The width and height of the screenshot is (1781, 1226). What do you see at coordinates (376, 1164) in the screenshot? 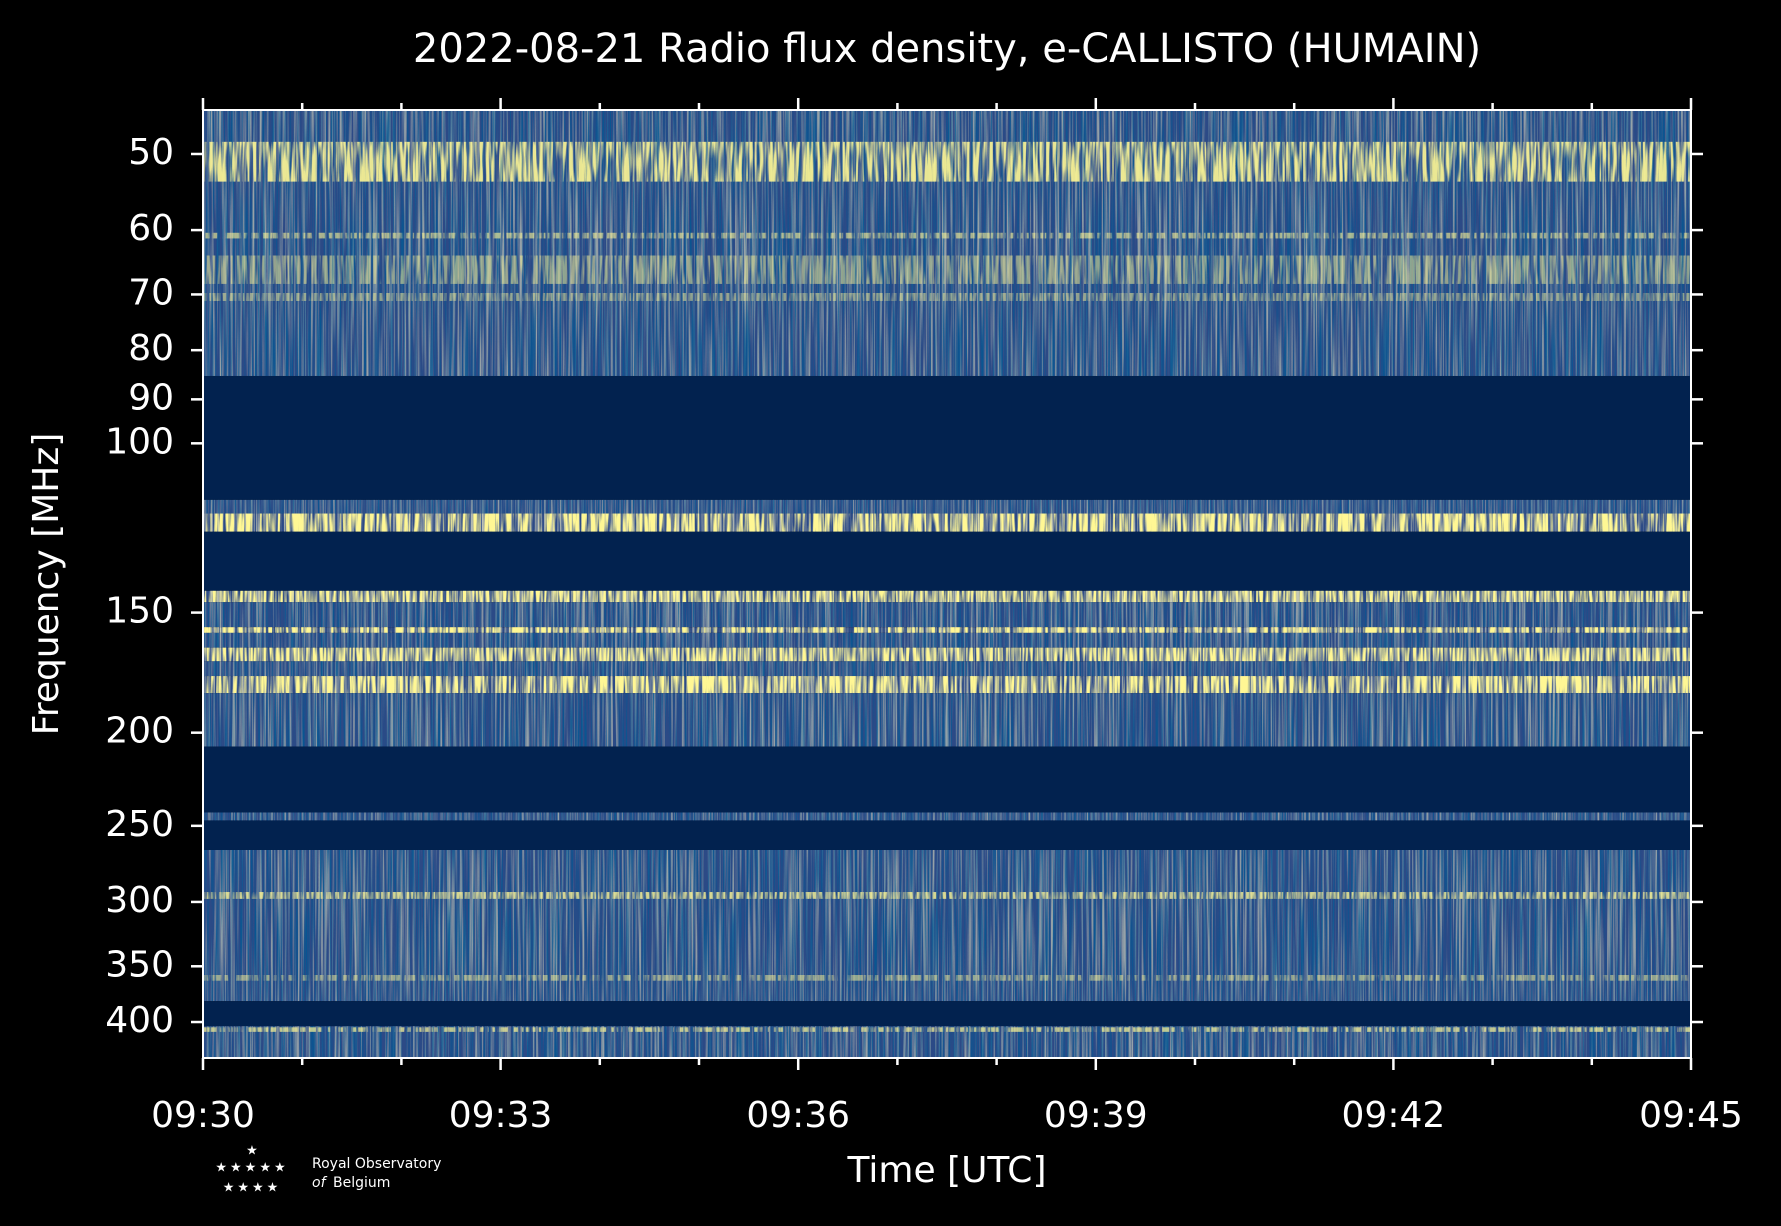
I see `logo-text: Royal Observatory` at bounding box center [376, 1164].